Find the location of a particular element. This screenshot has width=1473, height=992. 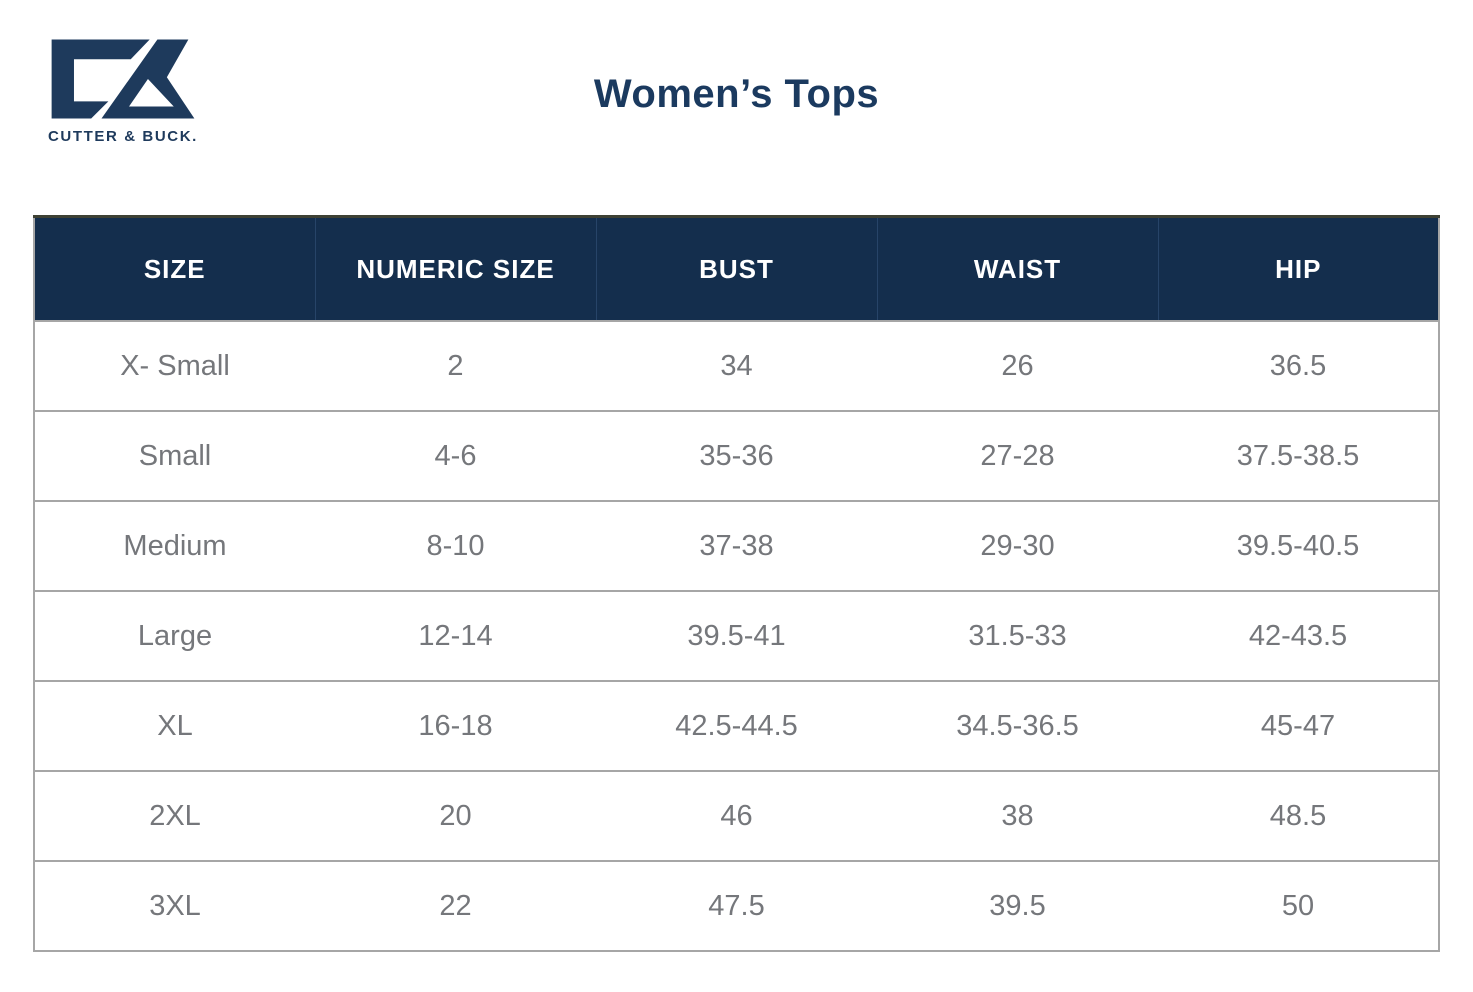

size-label-cell: Medium is located at coordinates (174, 545).